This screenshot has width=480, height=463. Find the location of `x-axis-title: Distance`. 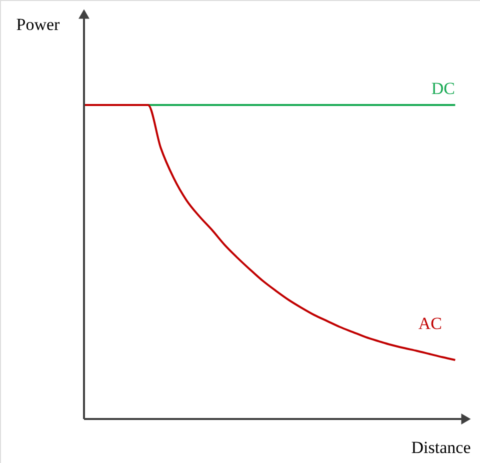

x-axis-title: Distance is located at coordinates (441, 447).